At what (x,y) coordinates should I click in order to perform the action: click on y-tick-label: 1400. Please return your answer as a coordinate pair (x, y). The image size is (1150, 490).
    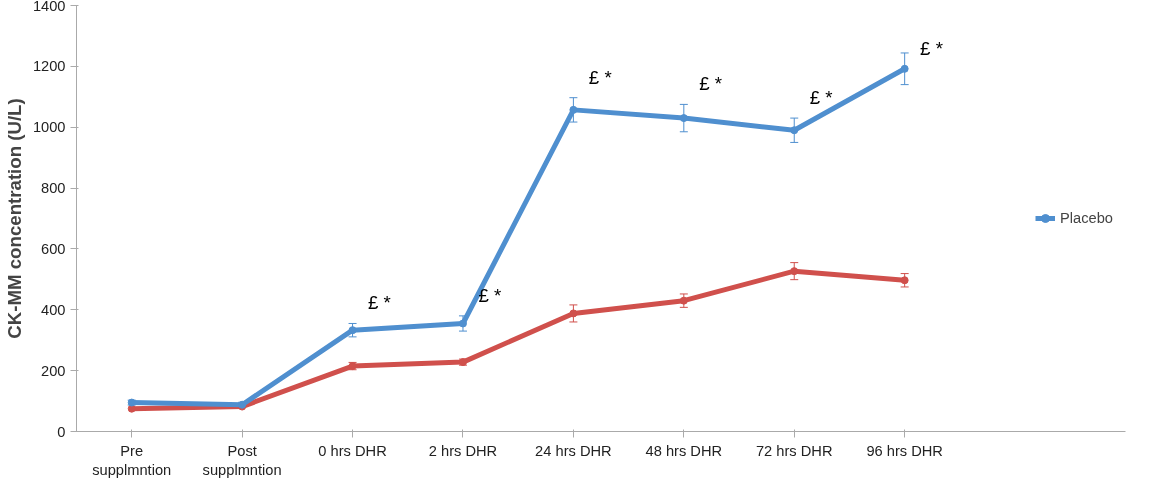
    Looking at the image, I should click on (49, 7).